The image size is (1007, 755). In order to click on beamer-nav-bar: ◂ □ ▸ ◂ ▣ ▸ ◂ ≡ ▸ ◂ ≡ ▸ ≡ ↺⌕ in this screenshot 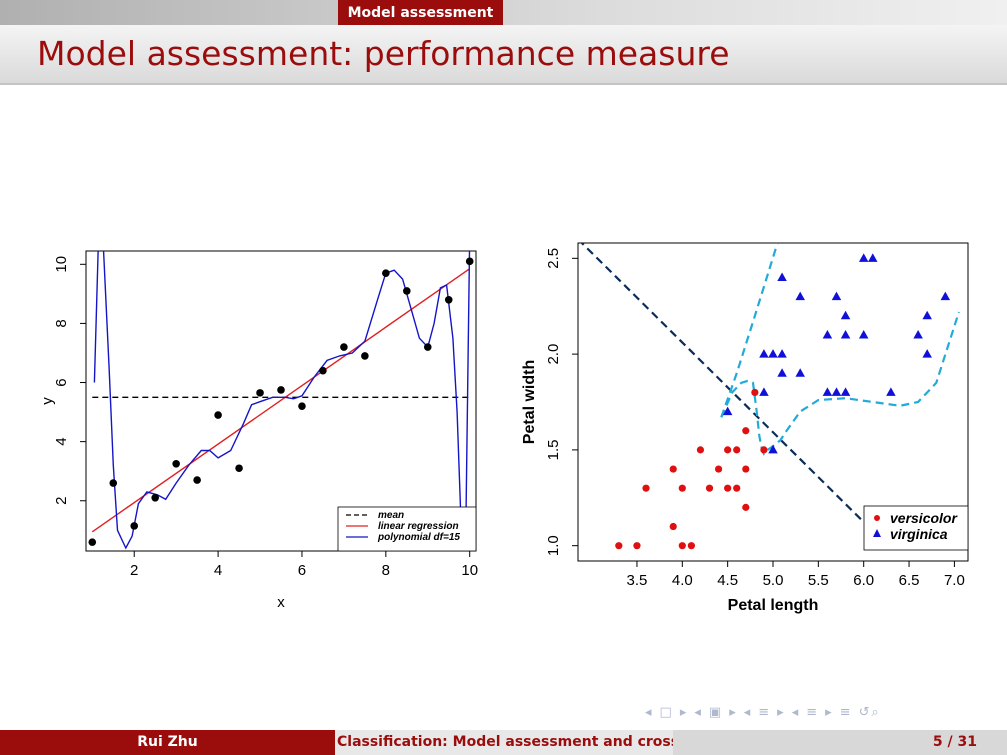, I will do `click(825, 715)`.